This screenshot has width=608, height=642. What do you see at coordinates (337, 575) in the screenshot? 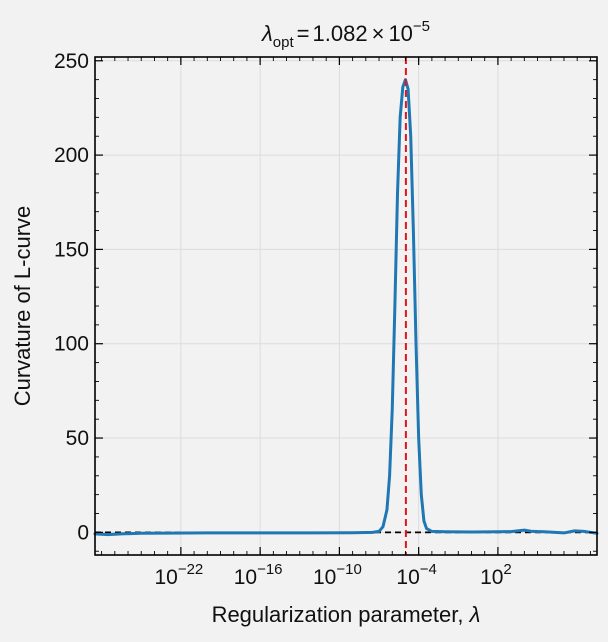
I see `x-tick-label: 10⁻¹⁰` at bounding box center [337, 575].